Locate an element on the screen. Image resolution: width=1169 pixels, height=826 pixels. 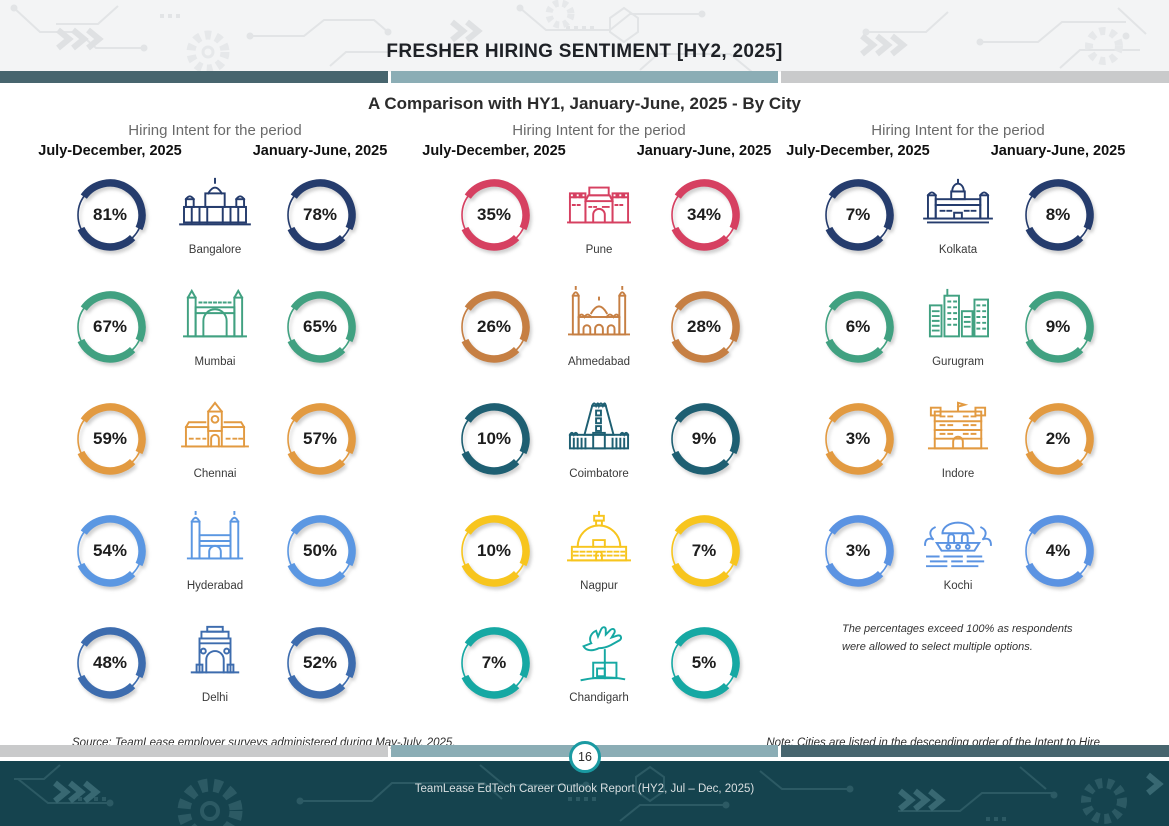
city-landmark: Hyderabad is located at coordinates (215, 551).